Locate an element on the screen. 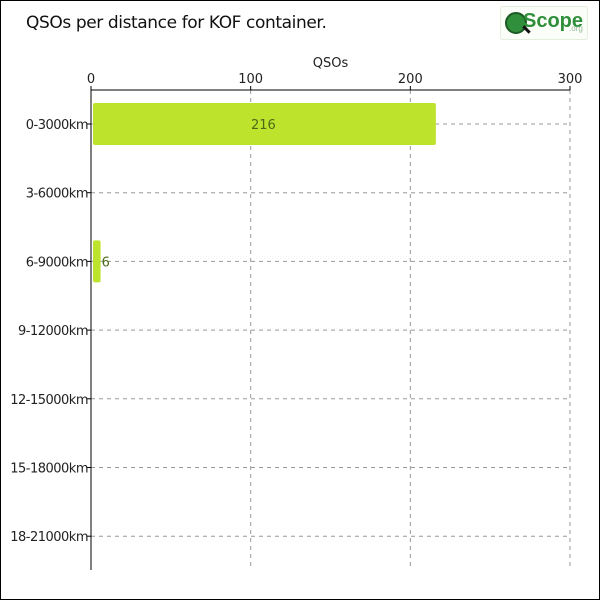  bar-value-label: 216 is located at coordinates (263, 125).